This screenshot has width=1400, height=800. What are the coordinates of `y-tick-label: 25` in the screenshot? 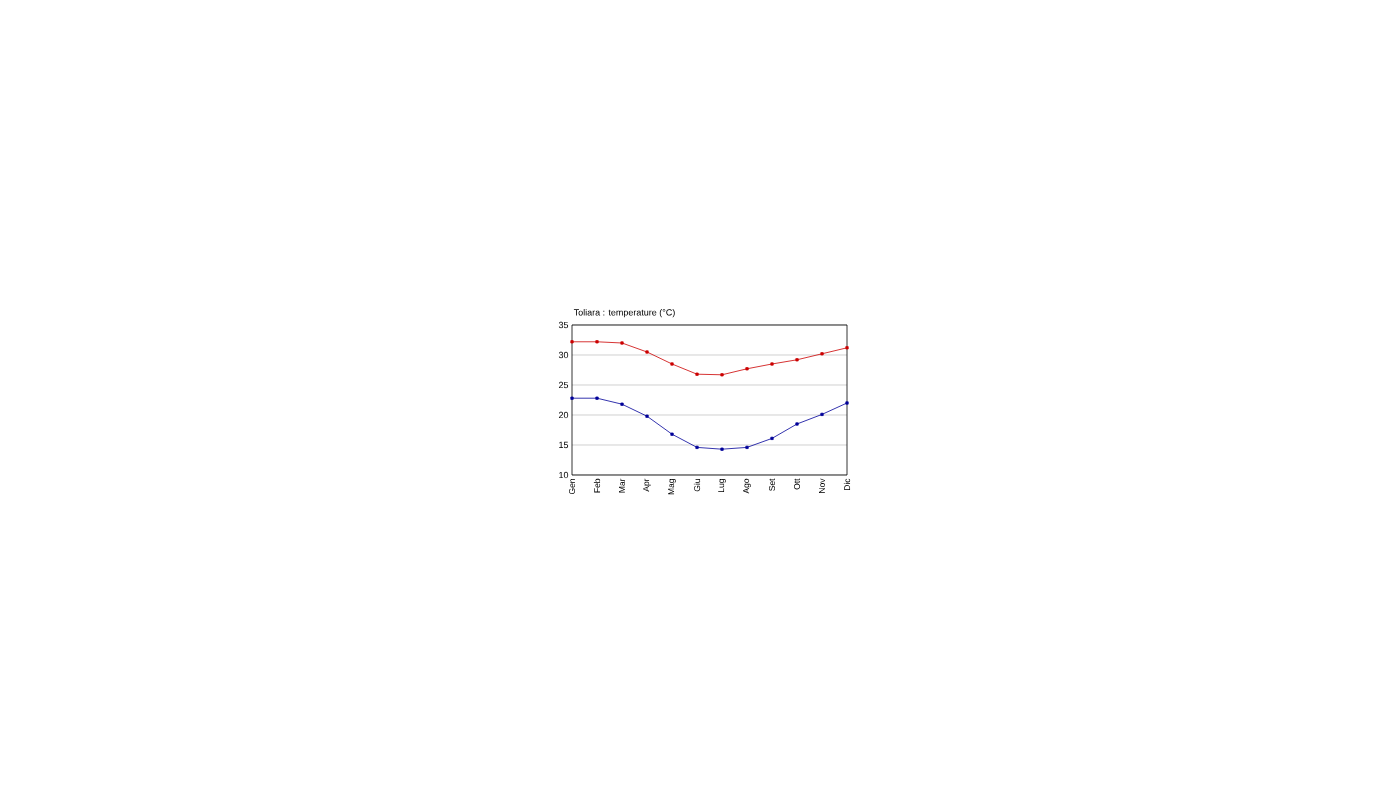 It's located at (563, 385).